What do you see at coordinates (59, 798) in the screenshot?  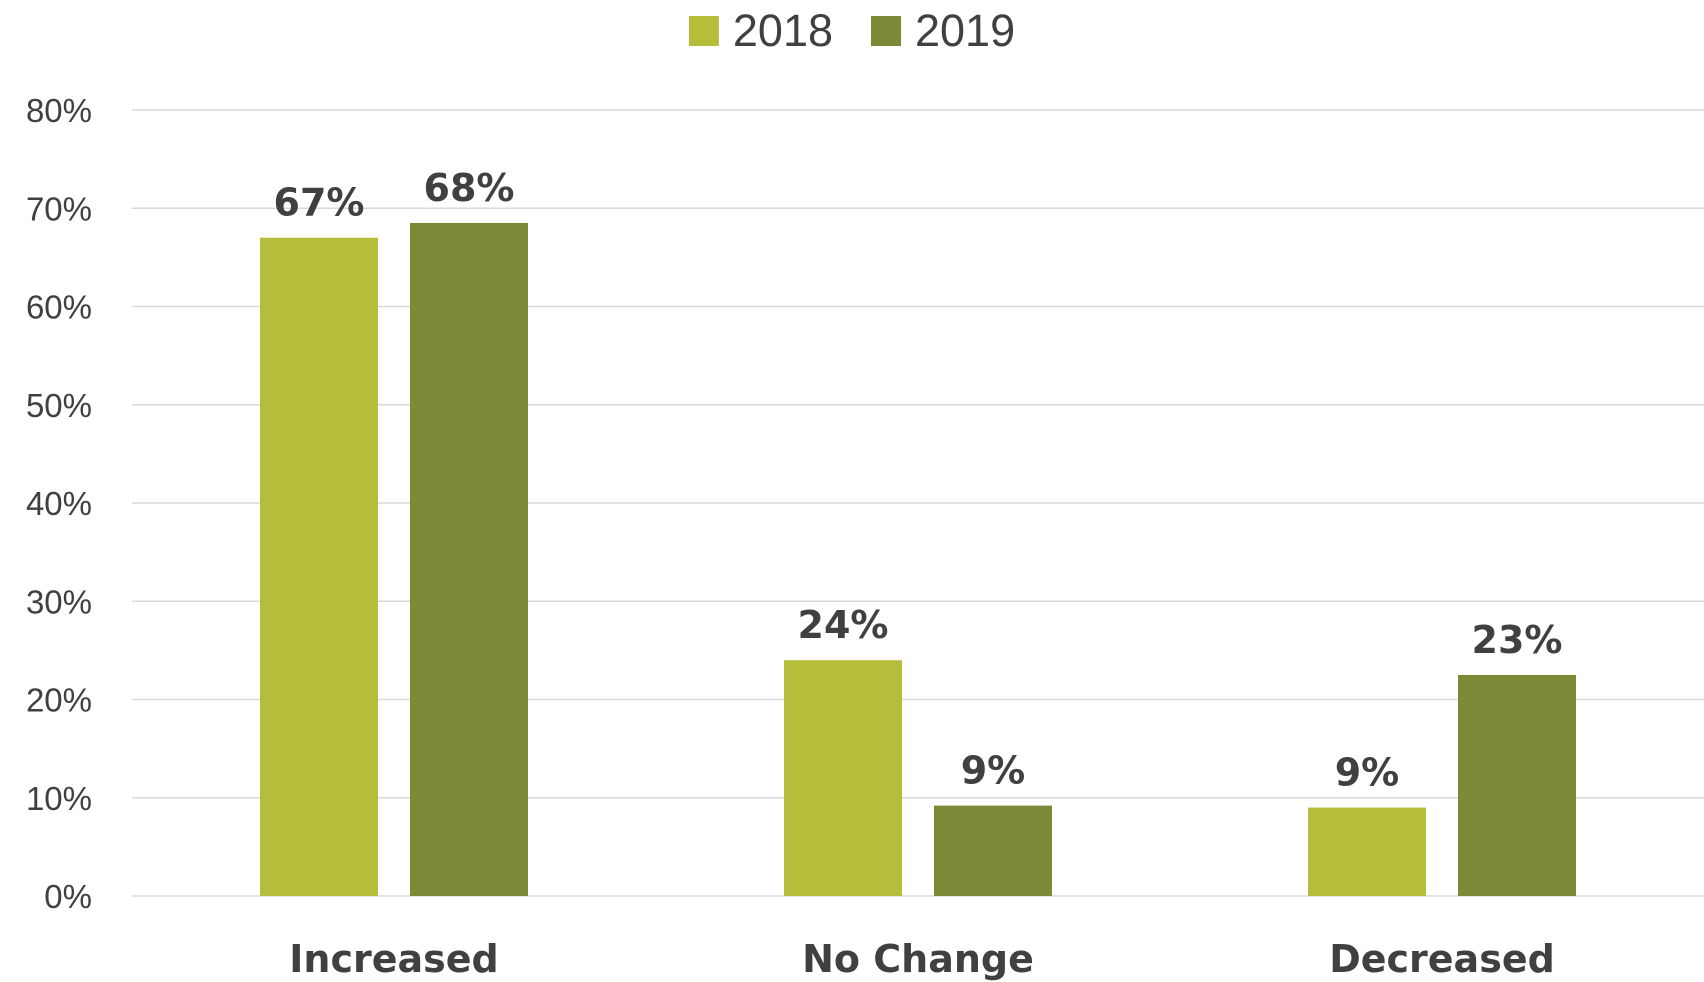 I see `y-tick-label: 10%` at bounding box center [59, 798].